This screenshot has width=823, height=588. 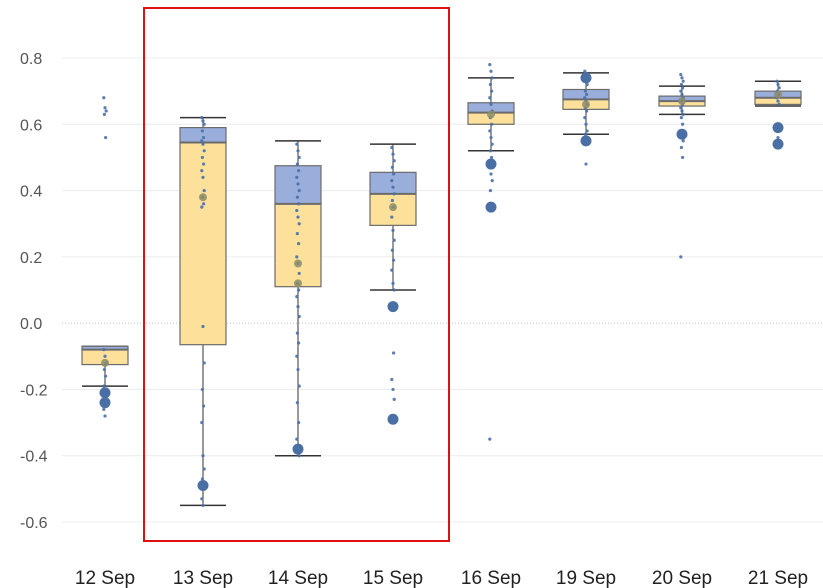 What do you see at coordinates (682, 578) in the screenshot?
I see `x-tick-label: 20 Sep` at bounding box center [682, 578].